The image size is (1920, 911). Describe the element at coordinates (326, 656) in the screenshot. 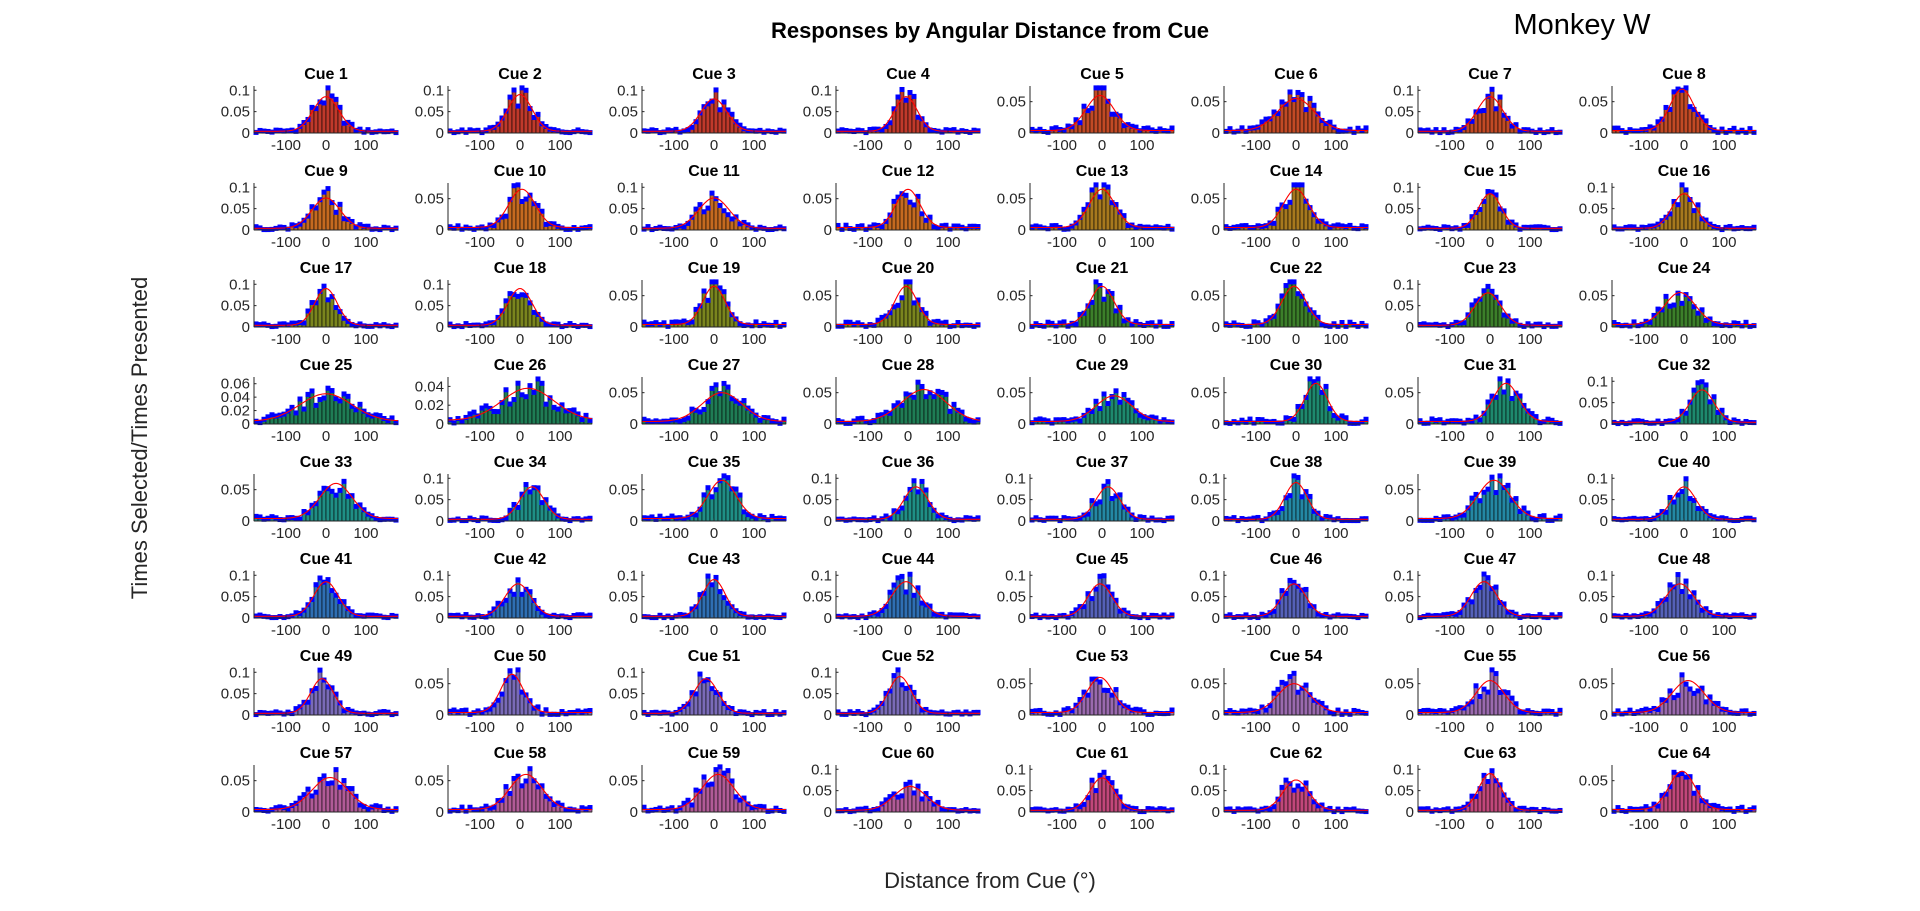

I see `panel-title: Cue 49` at that location.